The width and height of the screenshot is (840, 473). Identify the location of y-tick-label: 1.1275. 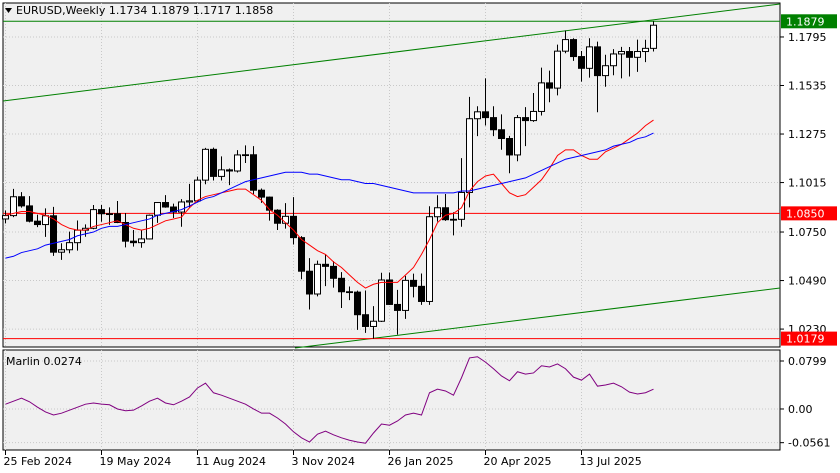
(807, 134).